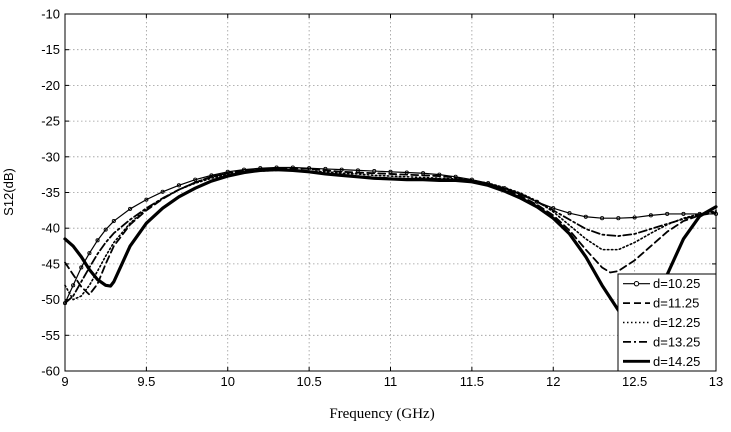 The image size is (731, 432). I want to click on legend-label: d=13.25, so click(676, 341).